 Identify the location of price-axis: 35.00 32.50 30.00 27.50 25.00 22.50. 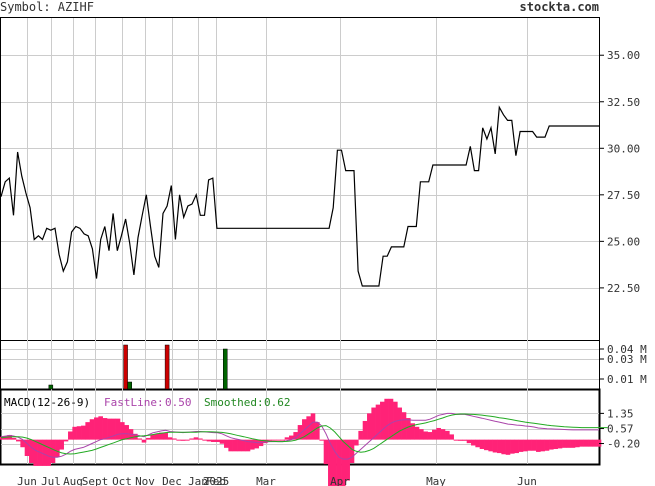
(619, 172).